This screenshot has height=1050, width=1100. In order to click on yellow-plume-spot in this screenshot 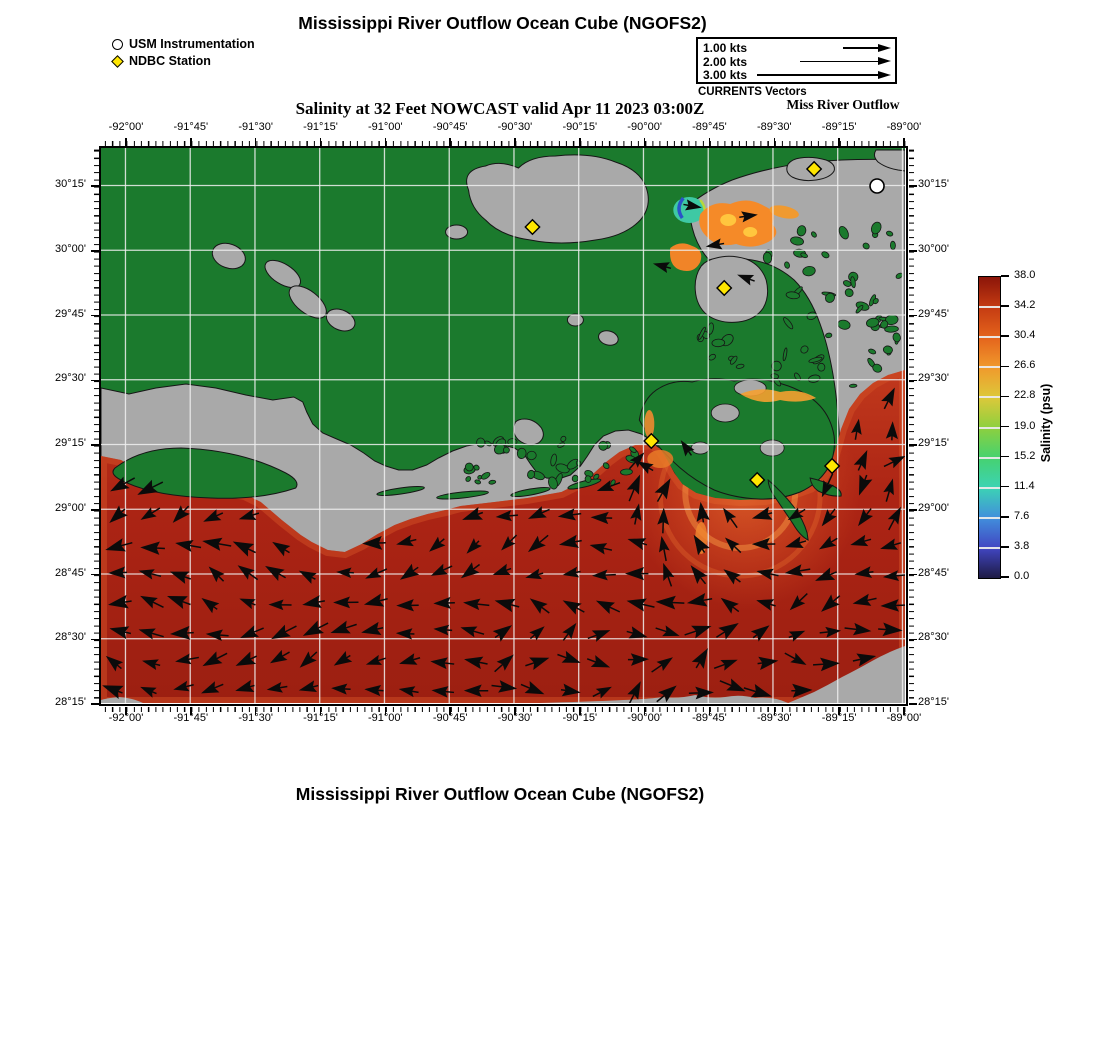, I will do `click(728, 220)`.